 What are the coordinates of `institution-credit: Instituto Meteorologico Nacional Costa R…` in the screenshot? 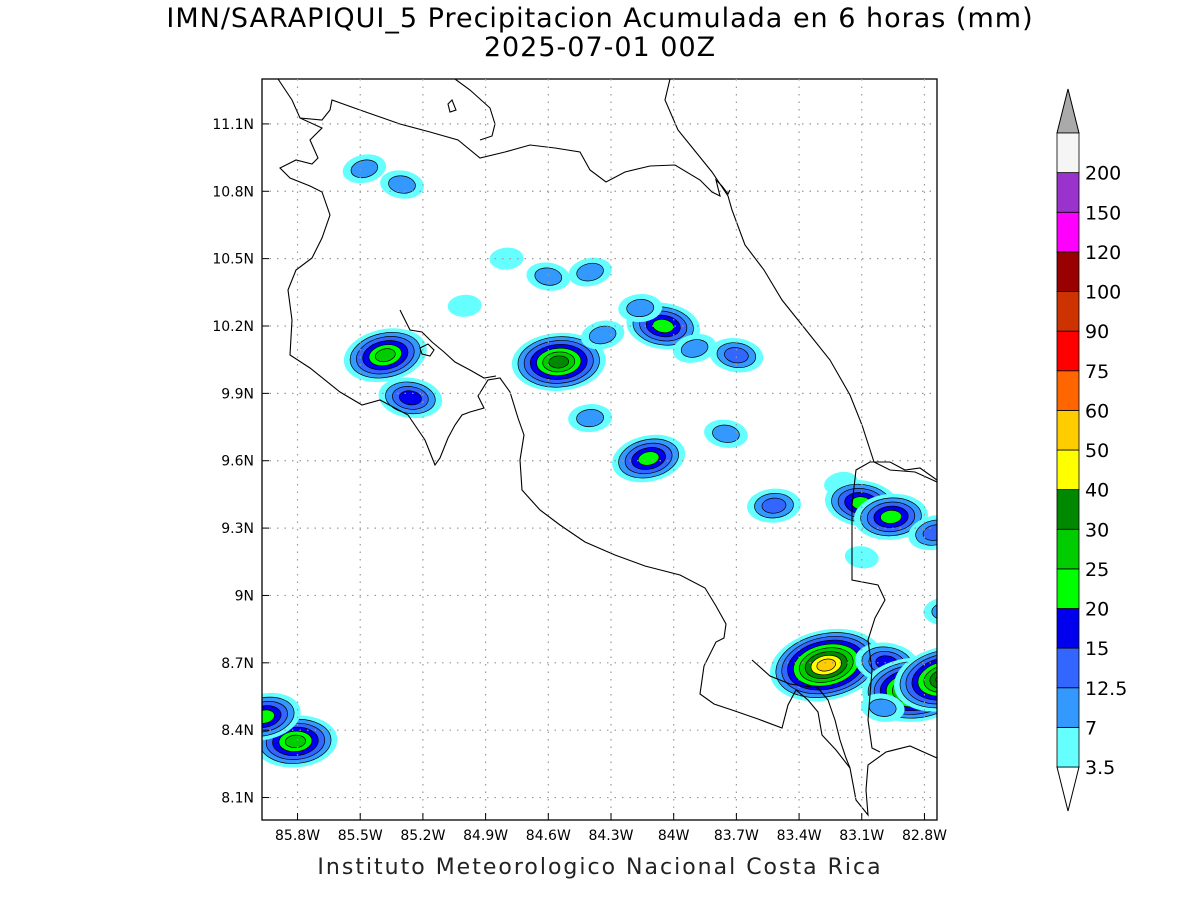 It's located at (600, 867).